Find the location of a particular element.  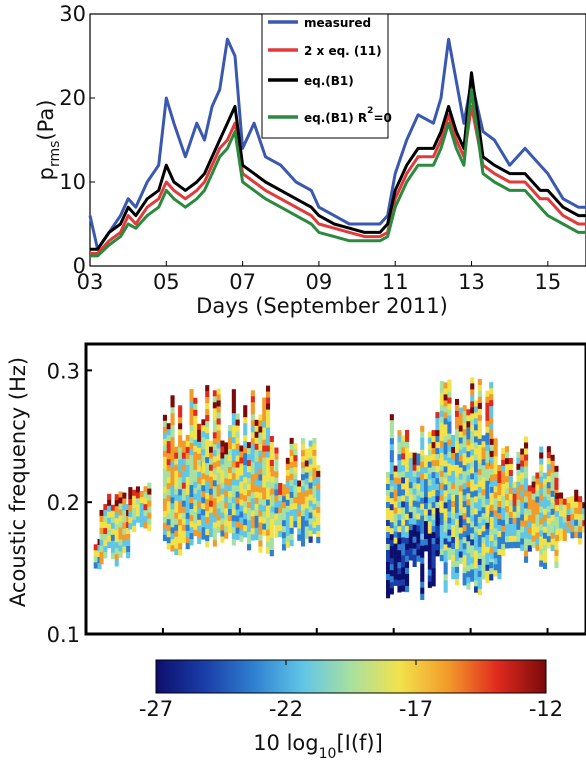

colorbar-tick-label: -27 is located at coordinates (156, 709).